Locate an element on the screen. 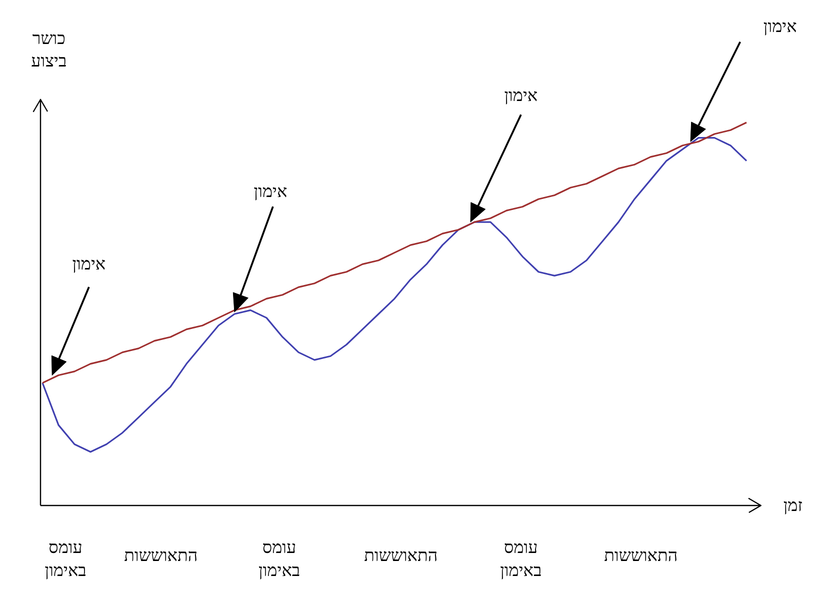 The image size is (815, 606). y-axis-title: כושר ביצוע is located at coordinates (49, 49).